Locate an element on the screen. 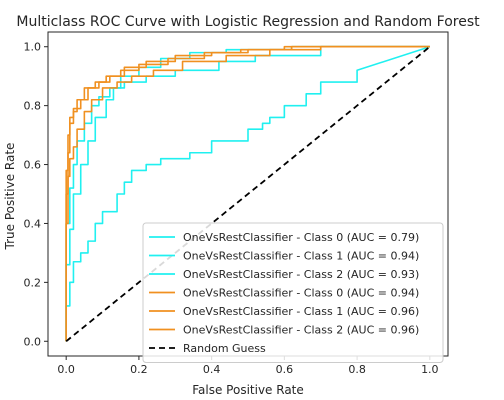  x-tick-label: 0.6 is located at coordinates (285, 369).